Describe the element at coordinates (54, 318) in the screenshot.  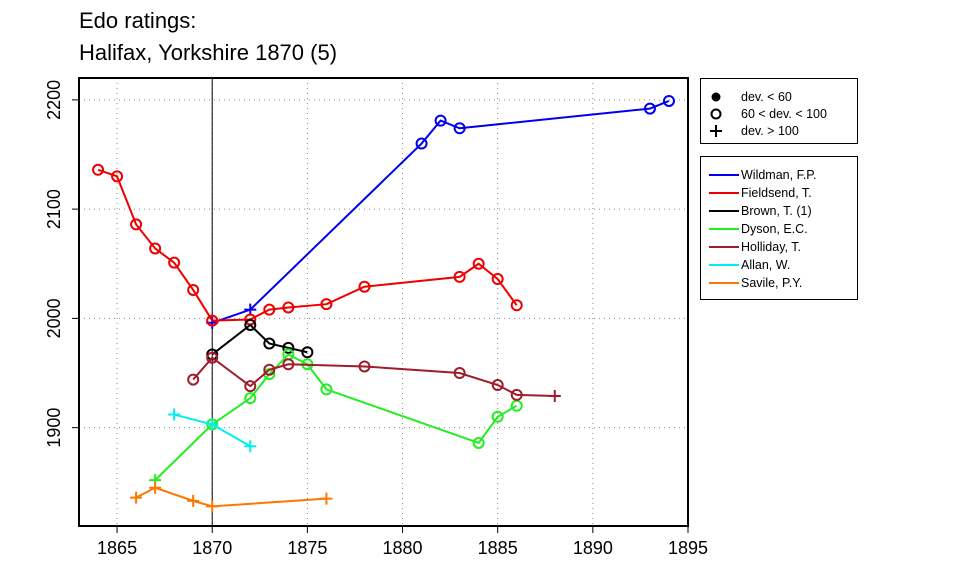
I see `y-tick-label: 2000` at that location.